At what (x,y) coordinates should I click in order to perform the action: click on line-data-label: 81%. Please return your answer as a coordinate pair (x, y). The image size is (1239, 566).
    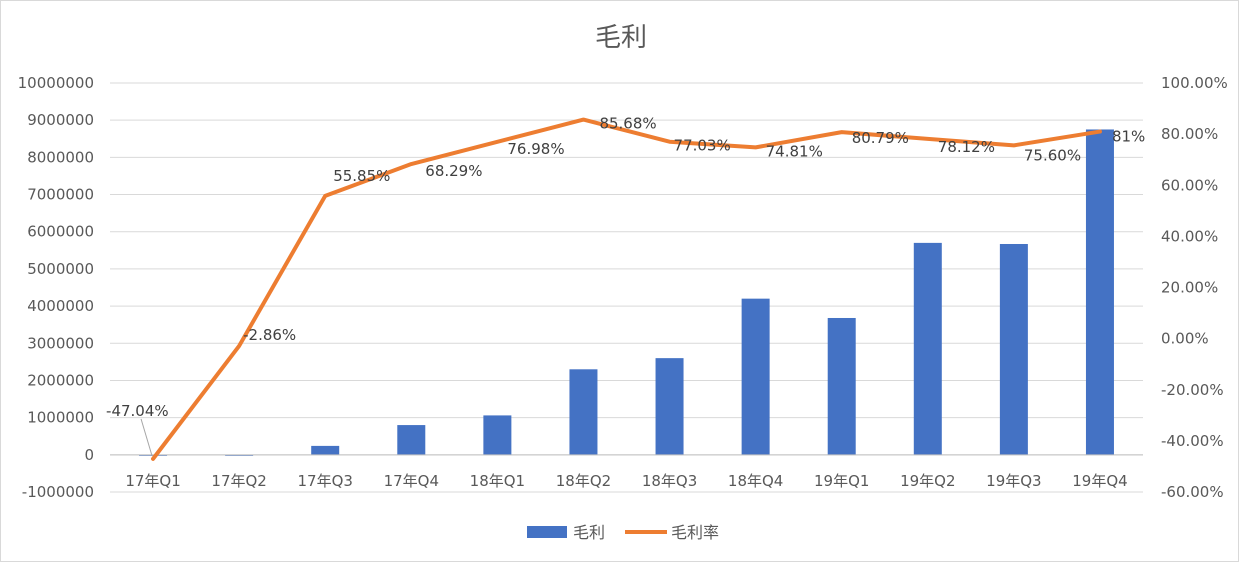
    Looking at the image, I should click on (1128, 137).